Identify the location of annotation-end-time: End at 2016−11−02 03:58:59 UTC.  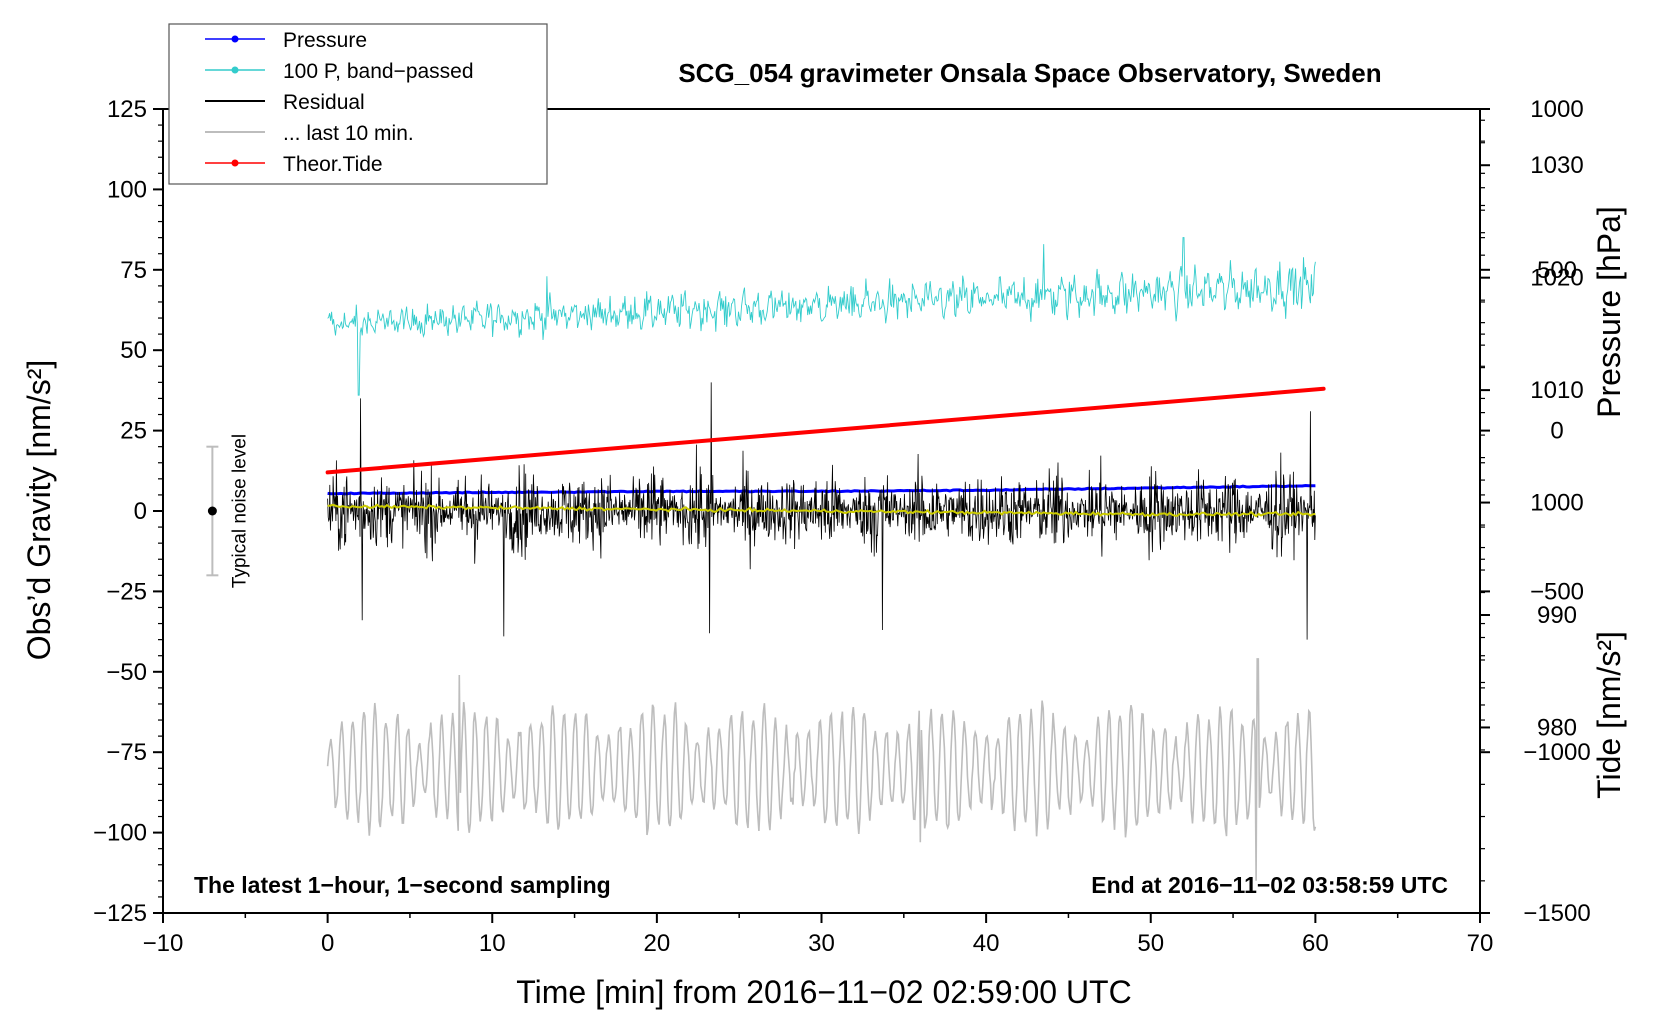
(1269, 885).